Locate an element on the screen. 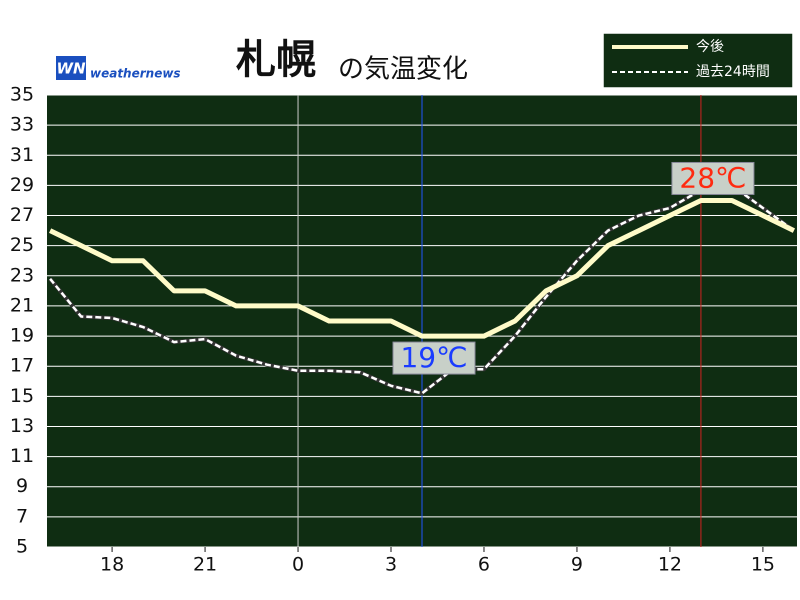 Image resolution: width=800 pixels, height=600 pixels. y-tick-label: 23 is located at coordinates (22, 275).